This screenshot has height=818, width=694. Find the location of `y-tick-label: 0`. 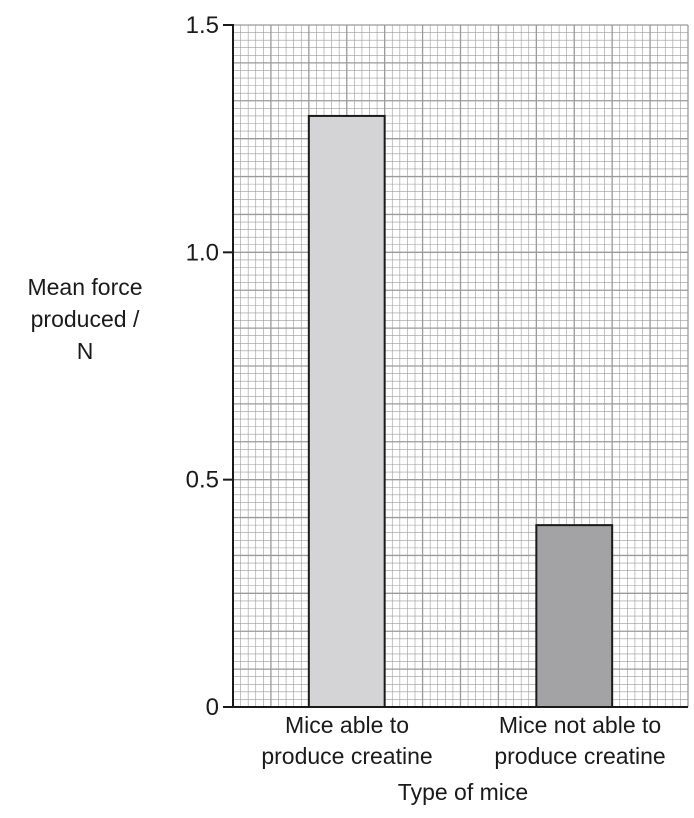

y-tick-label: 0 is located at coordinates (212, 707).